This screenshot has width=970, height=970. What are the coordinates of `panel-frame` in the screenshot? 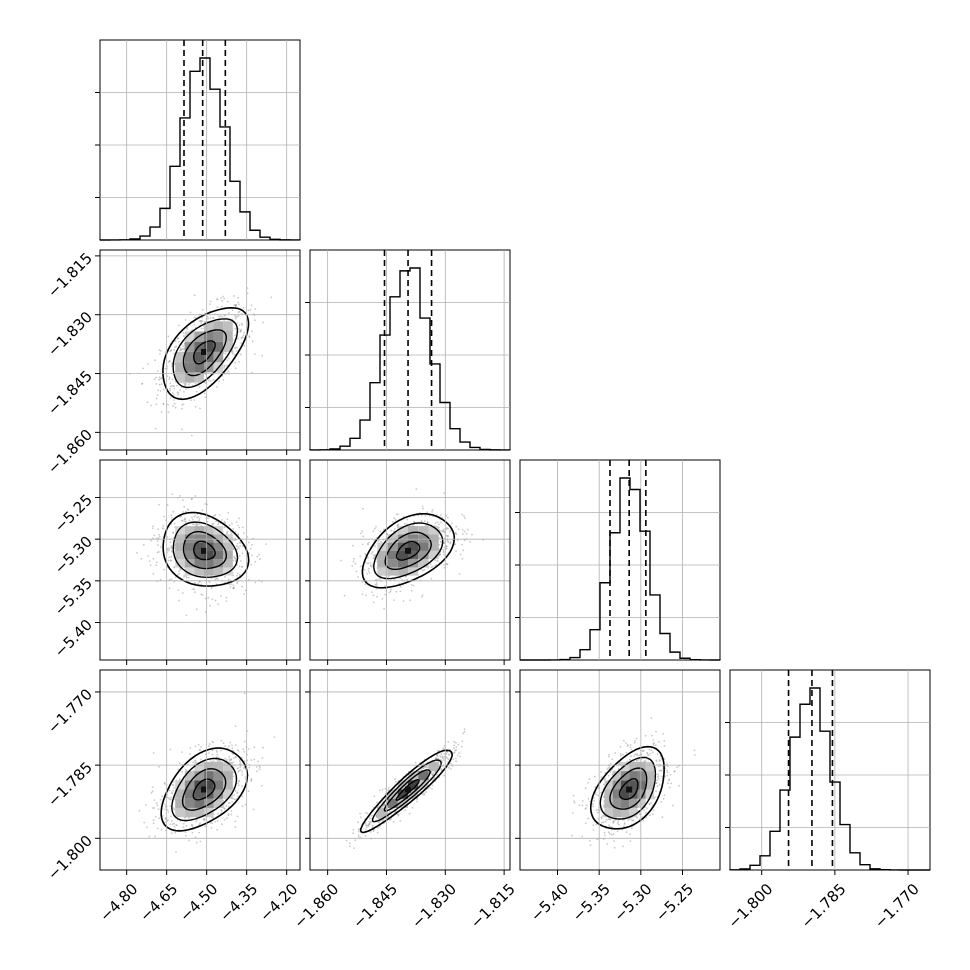 It's located at (830, 770).